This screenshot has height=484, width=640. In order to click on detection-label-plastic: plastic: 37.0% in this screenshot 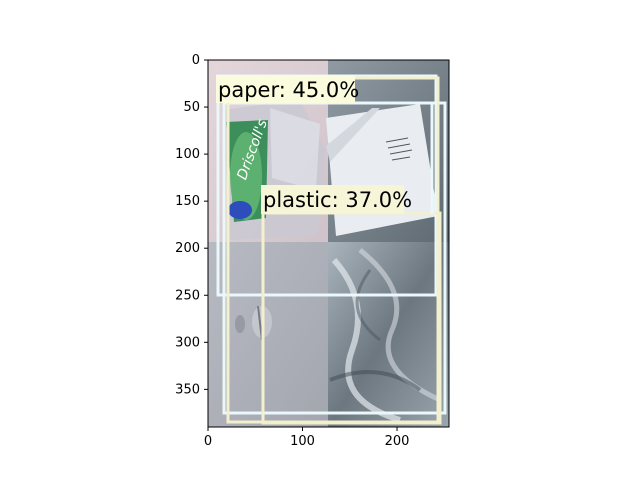, I will do `click(336, 199)`.